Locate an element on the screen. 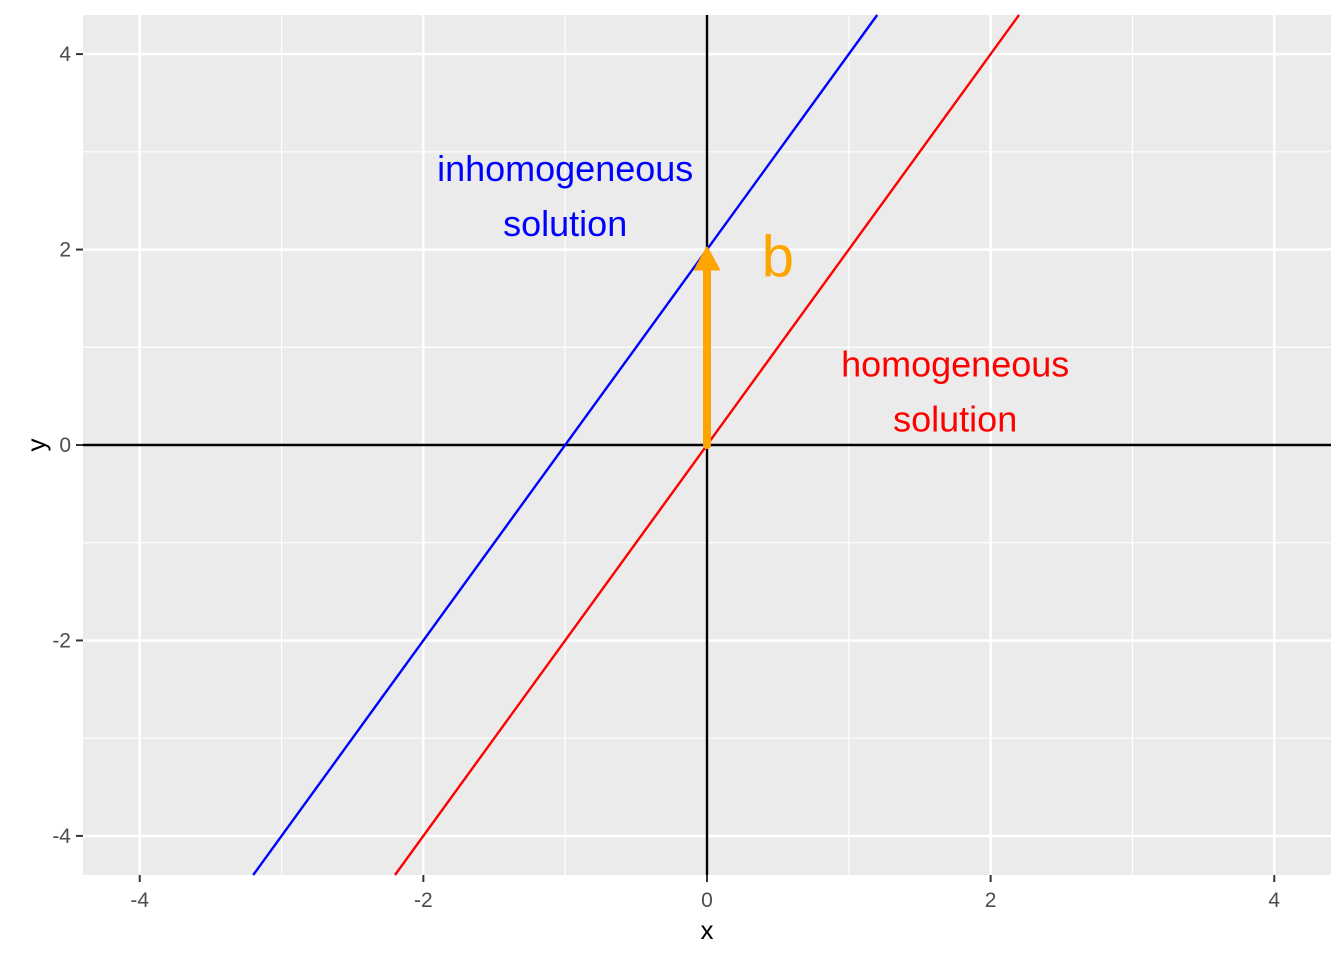 Image resolution: width=1344 pixels, height=965 pixels. annotation-1: b is located at coordinates (778, 256).